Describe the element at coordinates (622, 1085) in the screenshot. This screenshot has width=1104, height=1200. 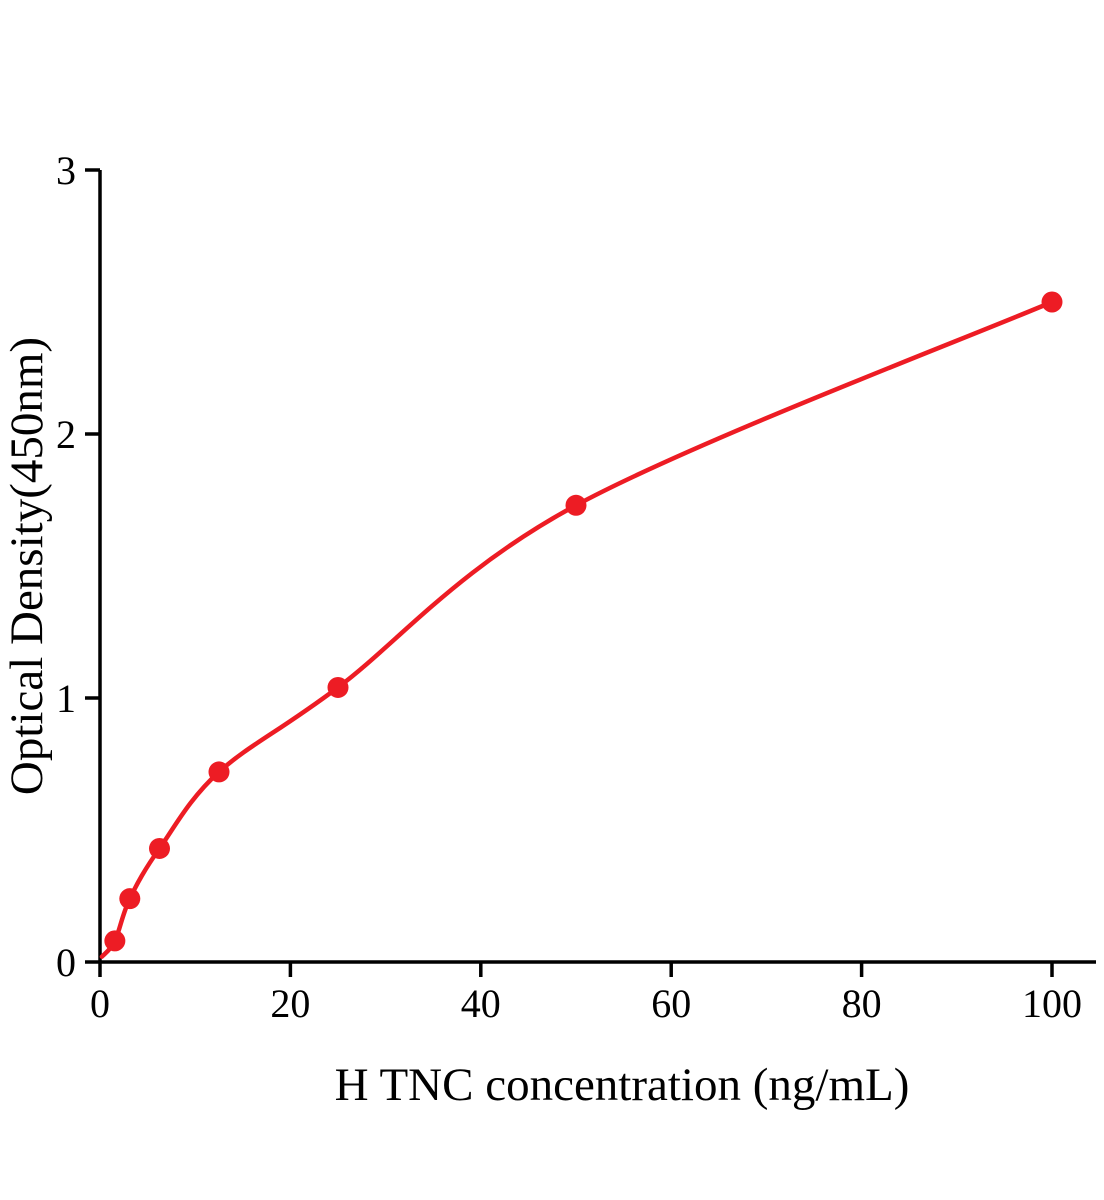
I see `x-axis-title: H TNC concentration (ng/mL)` at that location.